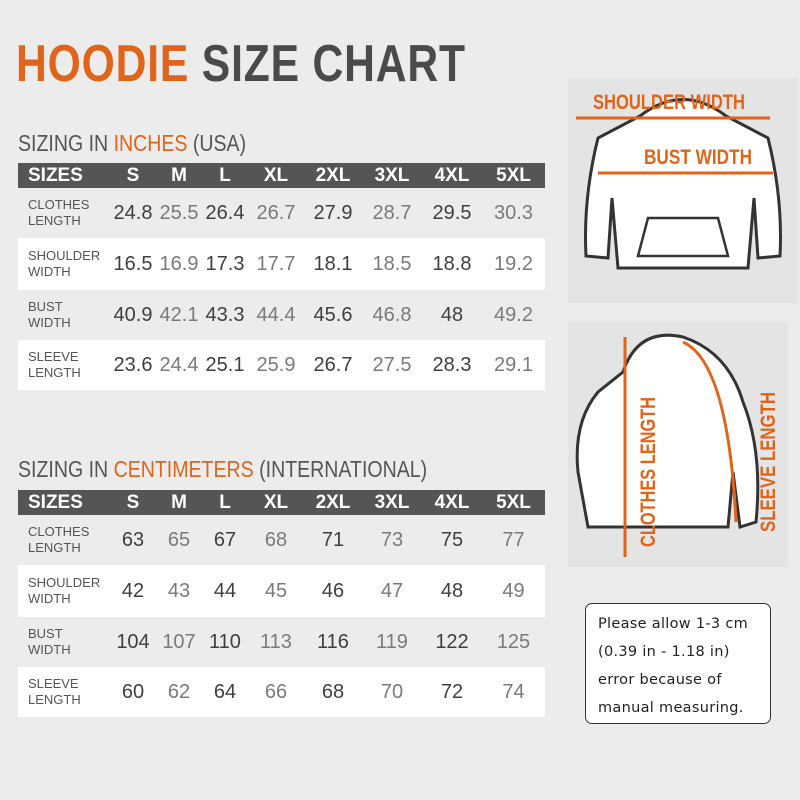  What do you see at coordinates (392, 642) in the screenshot?
I see `table-cell: 119` at bounding box center [392, 642].